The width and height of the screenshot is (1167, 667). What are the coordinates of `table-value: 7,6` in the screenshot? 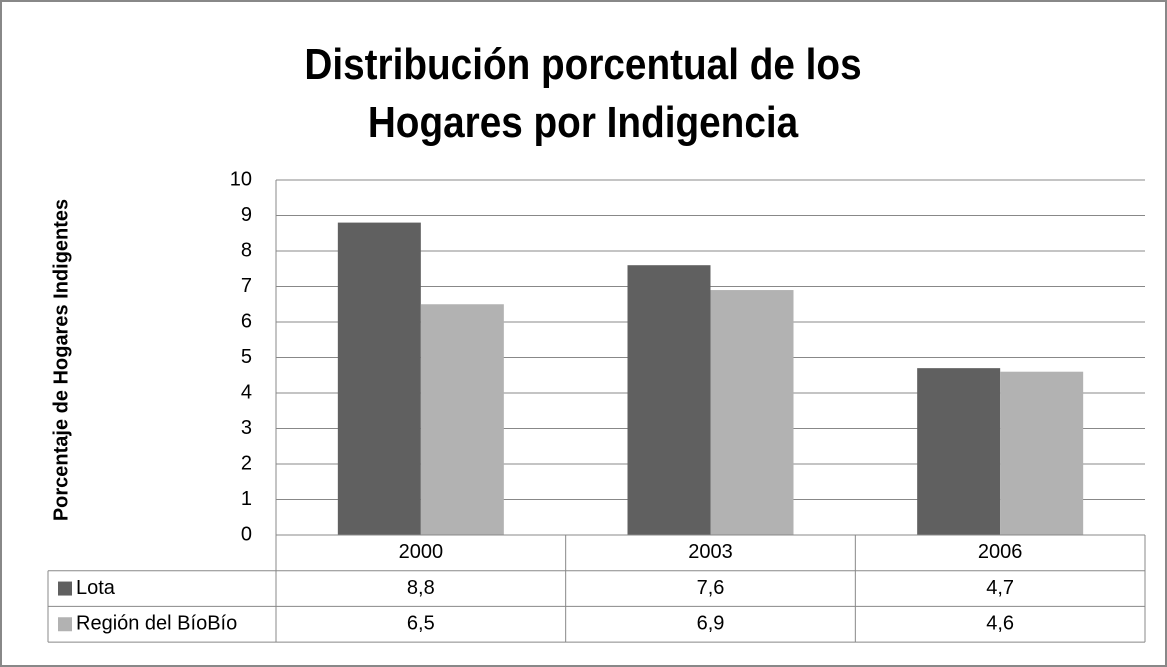 It's located at (711, 588).